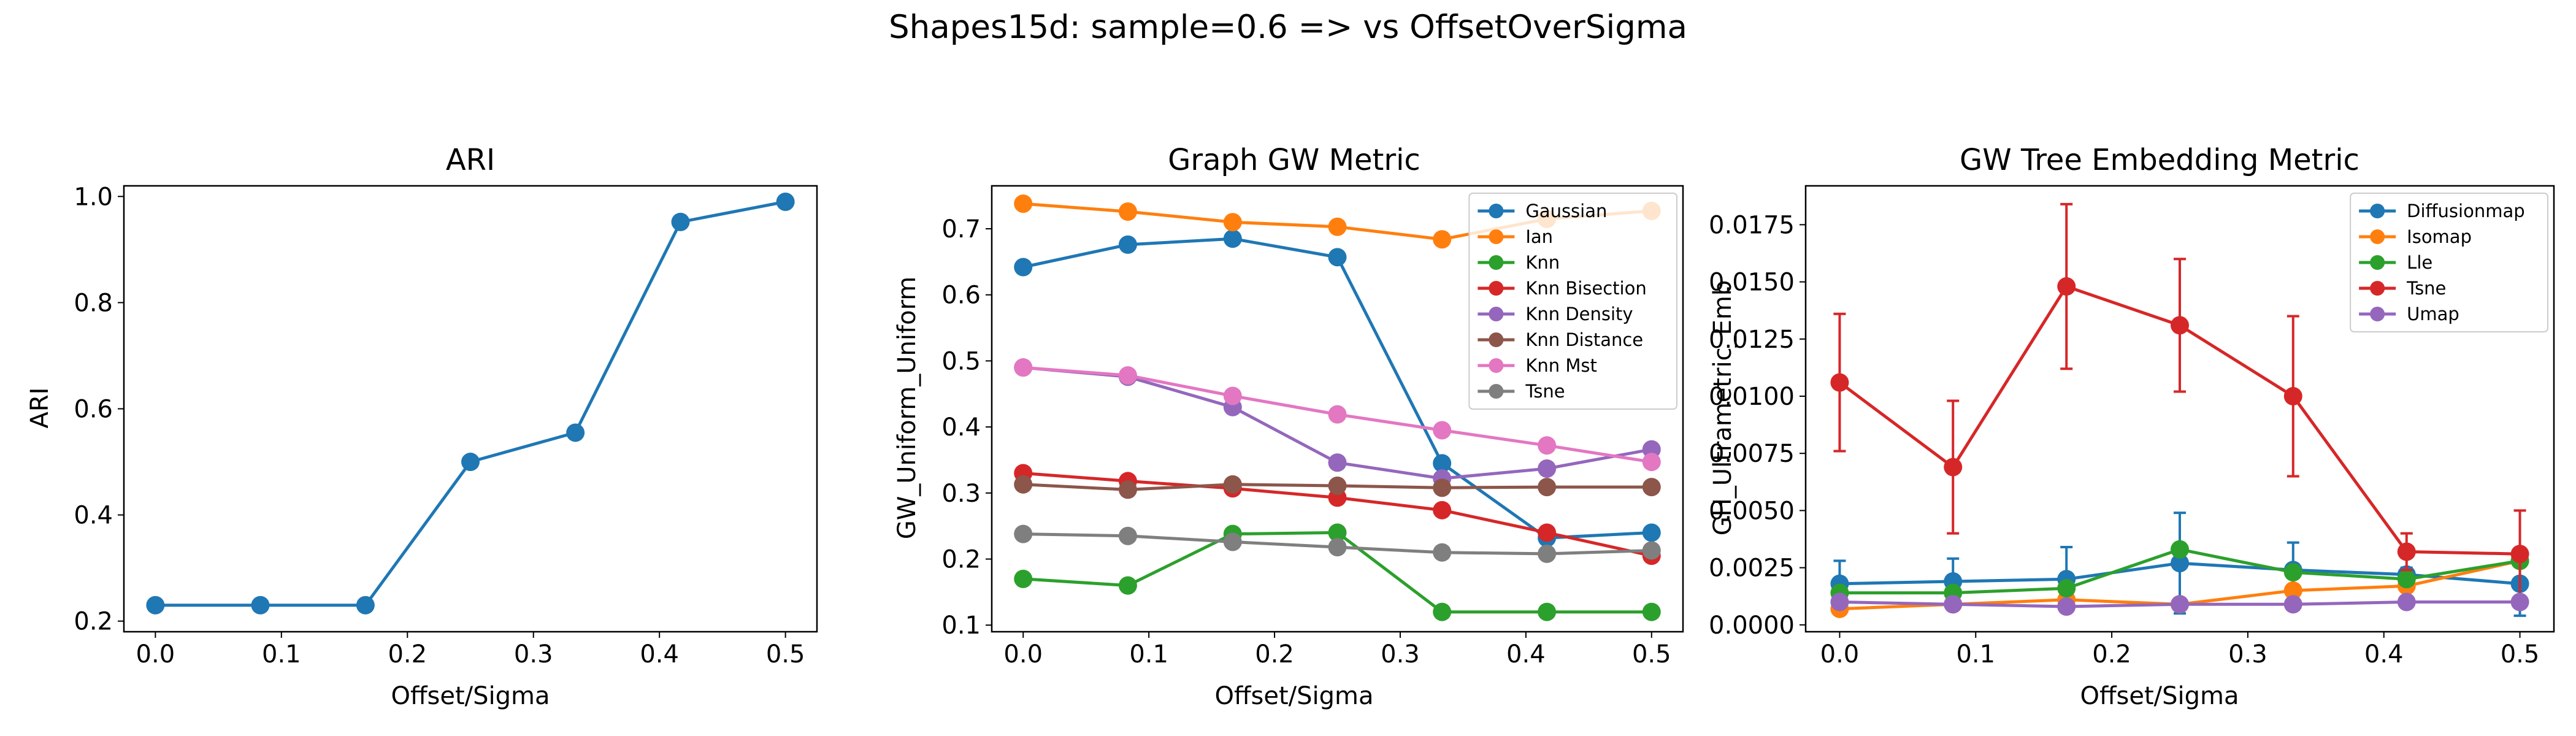 The height and width of the screenshot is (736, 2576). I want to click on legend-label-knn-mst: Knn Mst, so click(1561, 365).